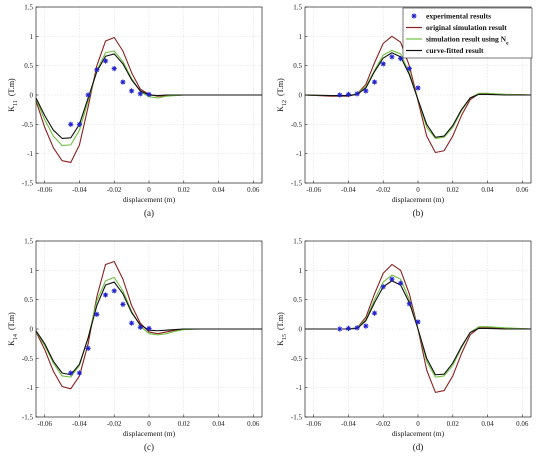  What do you see at coordinates (507, 44) in the screenshot?
I see `legend-label-sub: e` at bounding box center [507, 44].